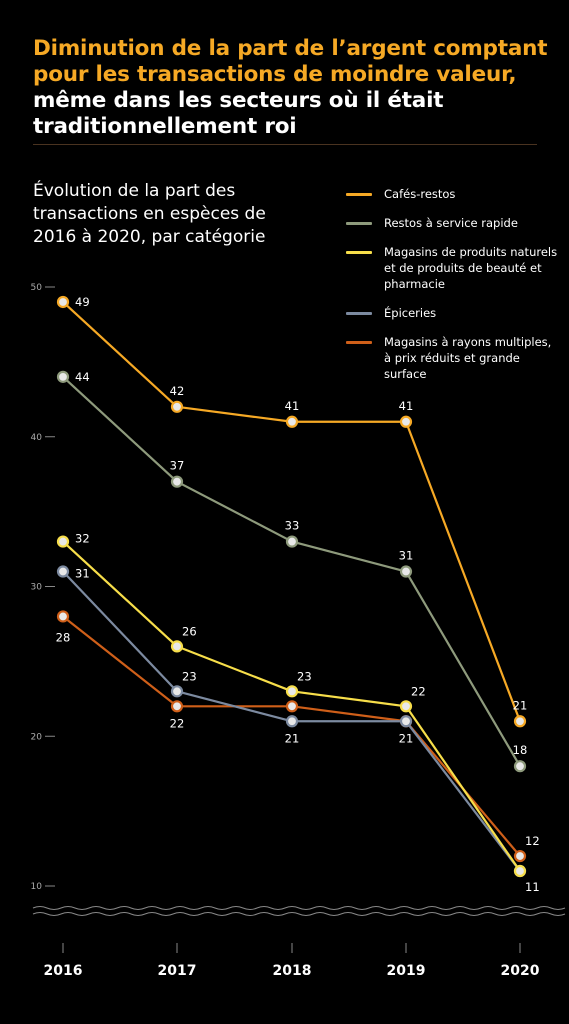  What do you see at coordinates (451, 223) in the screenshot?
I see `legend-label: Restos à service rapide` at bounding box center [451, 223].